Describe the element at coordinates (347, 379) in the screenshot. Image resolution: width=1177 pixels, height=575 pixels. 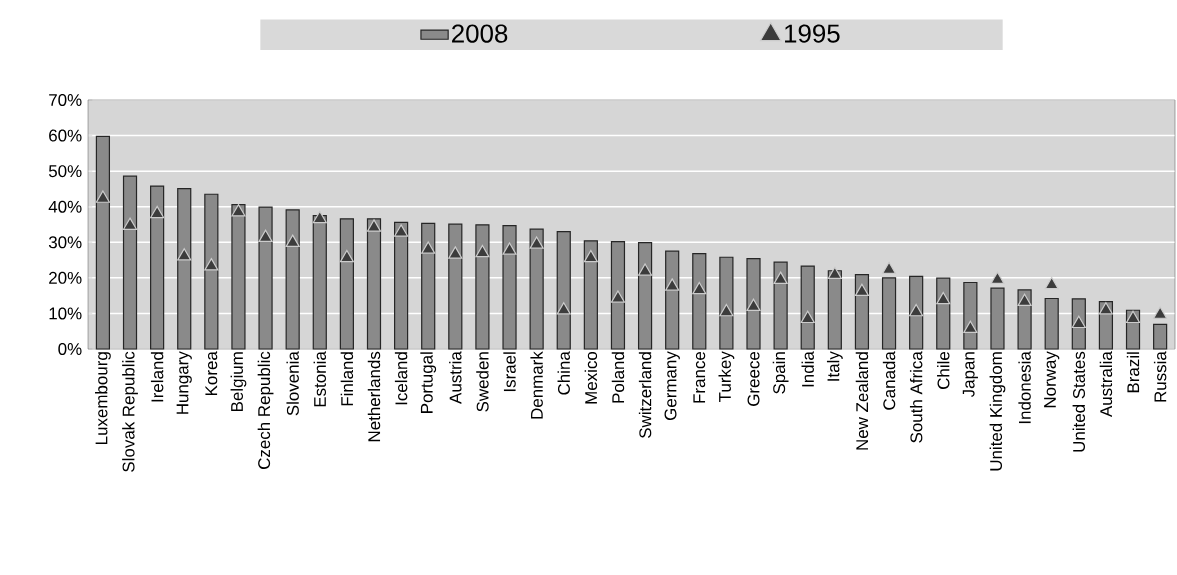
I see `x-tick-label: Finland` at that location.